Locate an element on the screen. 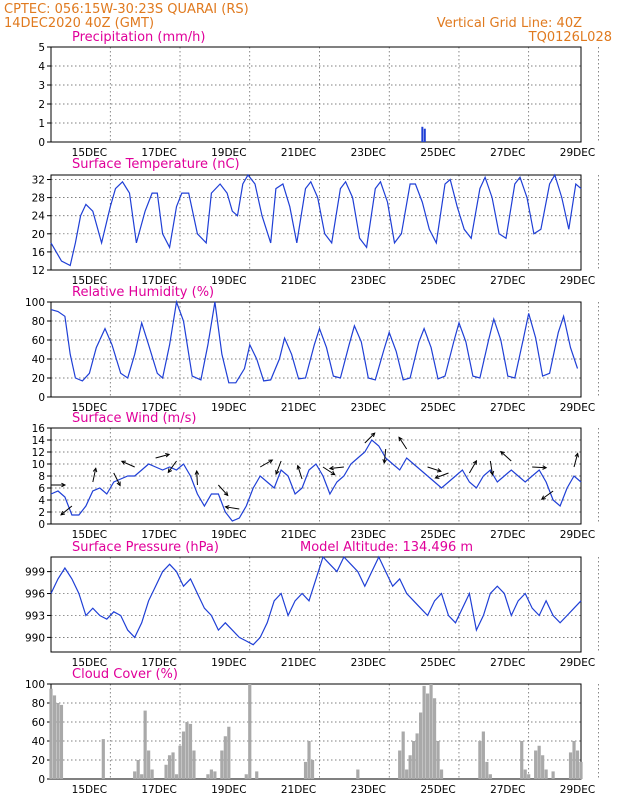 The width and height of the screenshot is (618, 800). y-tick-label: 5 is located at coordinates (41, 48).